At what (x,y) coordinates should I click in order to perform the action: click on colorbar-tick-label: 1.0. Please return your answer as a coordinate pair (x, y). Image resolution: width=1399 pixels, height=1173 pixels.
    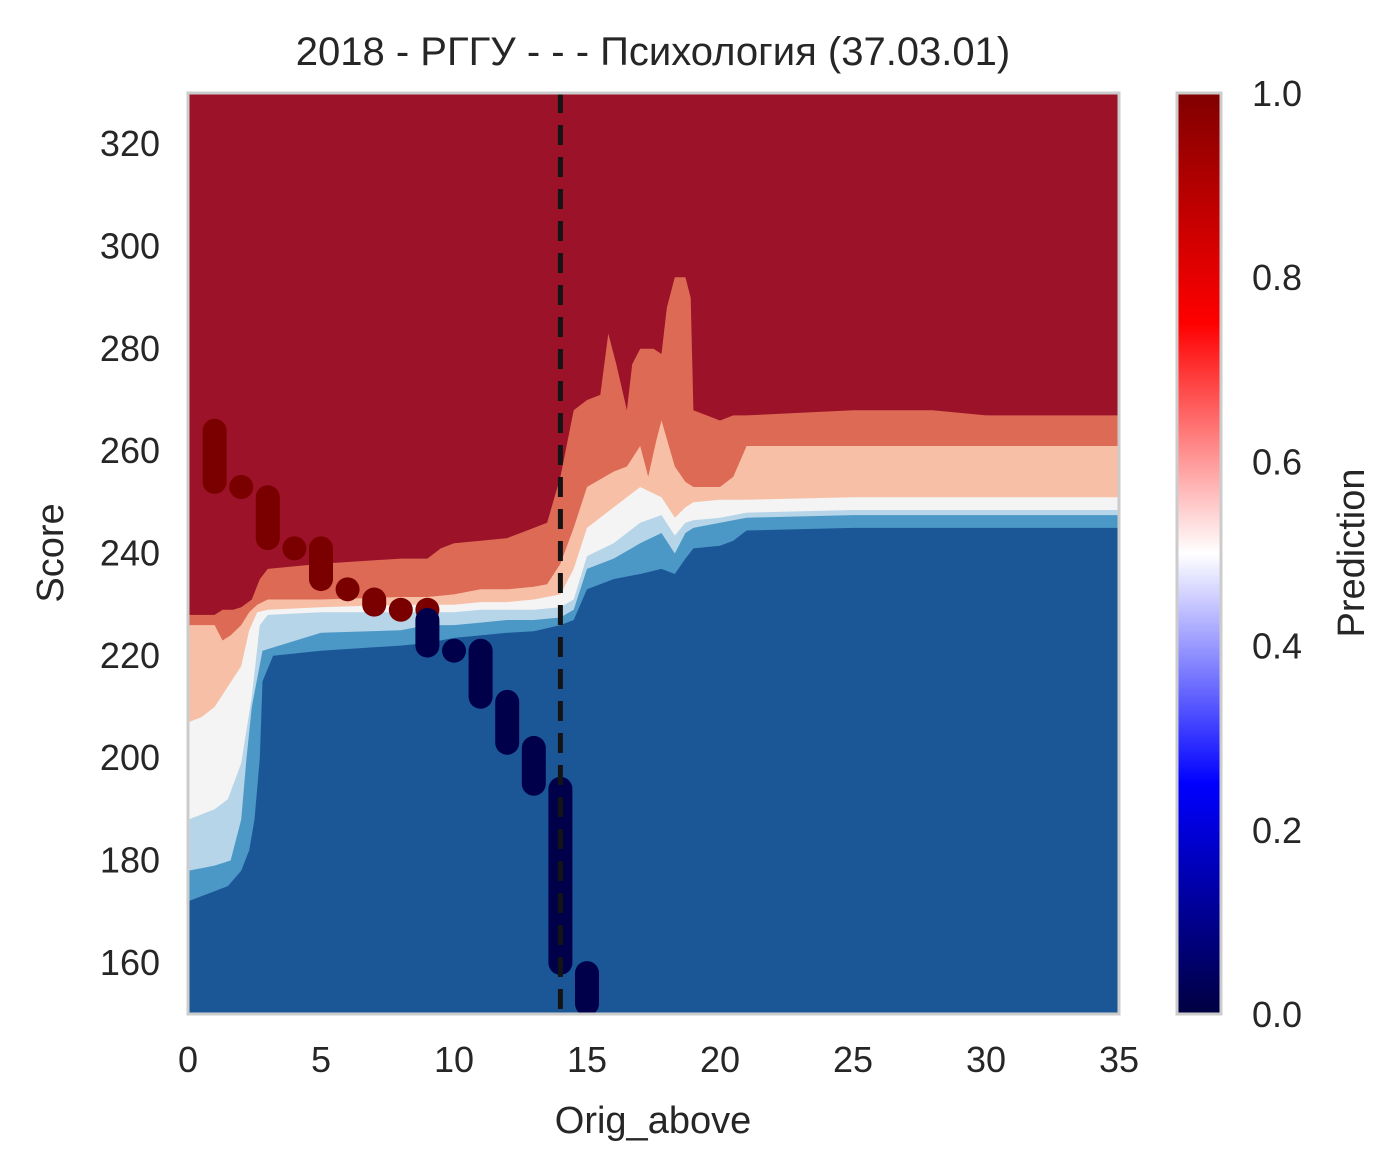
    Looking at the image, I should click on (1277, 93).